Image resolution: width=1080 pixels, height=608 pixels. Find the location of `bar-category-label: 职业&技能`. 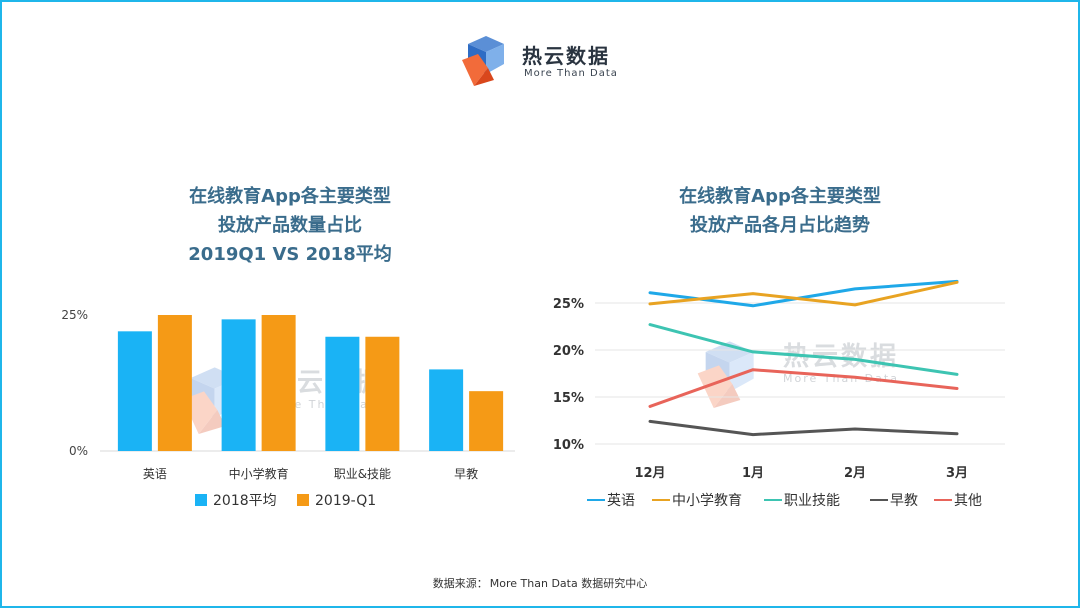

bar-category-label: 职业&技能 is located at coordinates (362, 474).